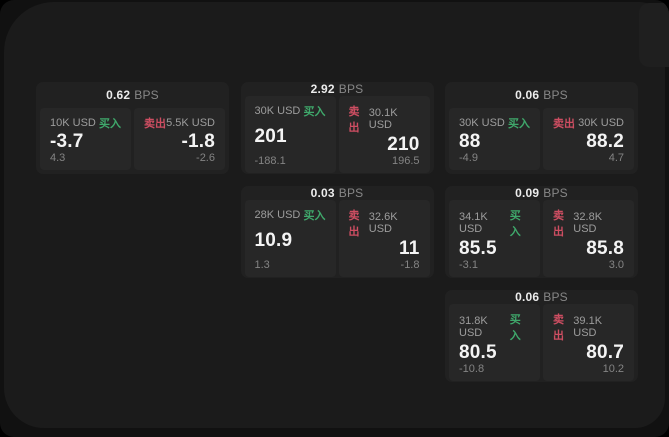 Image resolution: width=669 pixels, height=437 pixels. What do you see at coordinates (473, 327) in the screenshot?
I see `buy-notional: 31.8K USD` at bounding box center [473, 327].